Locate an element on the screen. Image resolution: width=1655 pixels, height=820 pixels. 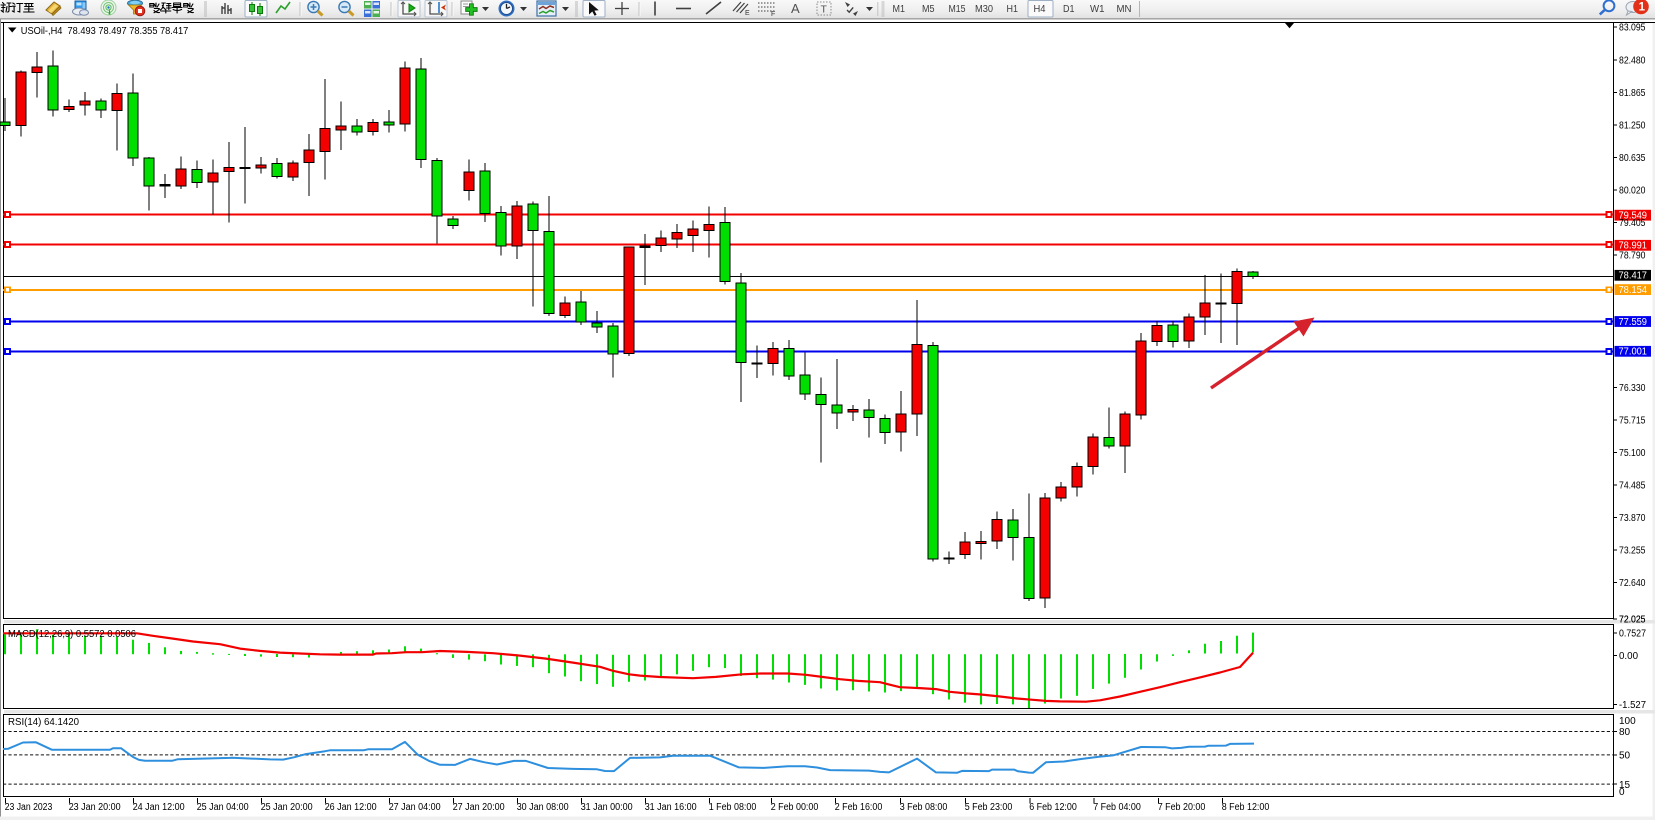
svg-text: M5 is located at coordinates (928, 9).